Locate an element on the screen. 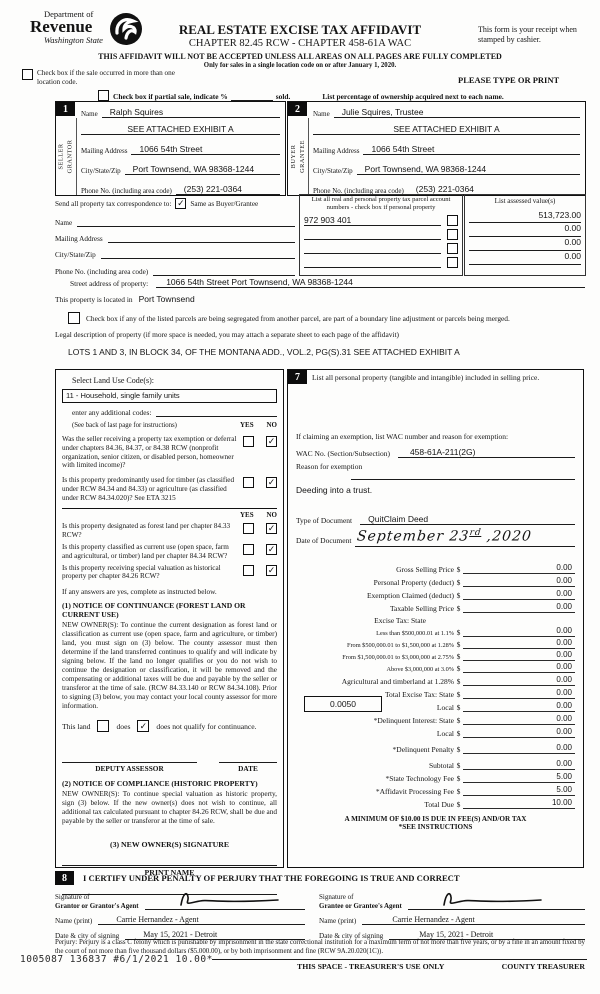 The width and height of the screenshot is (600, 994). seller-attach-field: SEE ATTACHED EXHIBIT A is located at coordinates (180, 129).